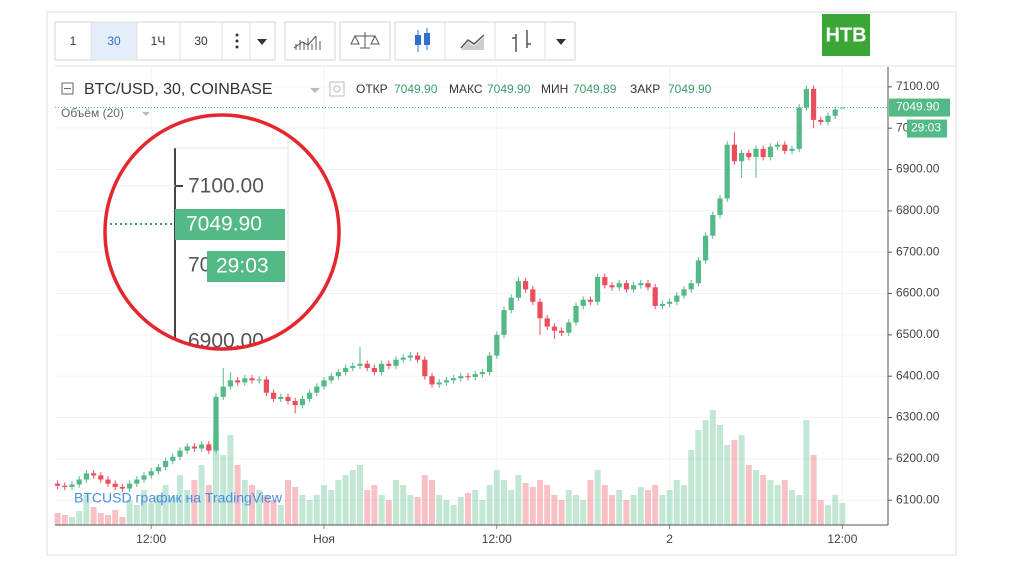 Image resolution: width=1024 pixels, height=581 pixels. I want to click on y-tick-label: 6700.00, so click(918, 251).